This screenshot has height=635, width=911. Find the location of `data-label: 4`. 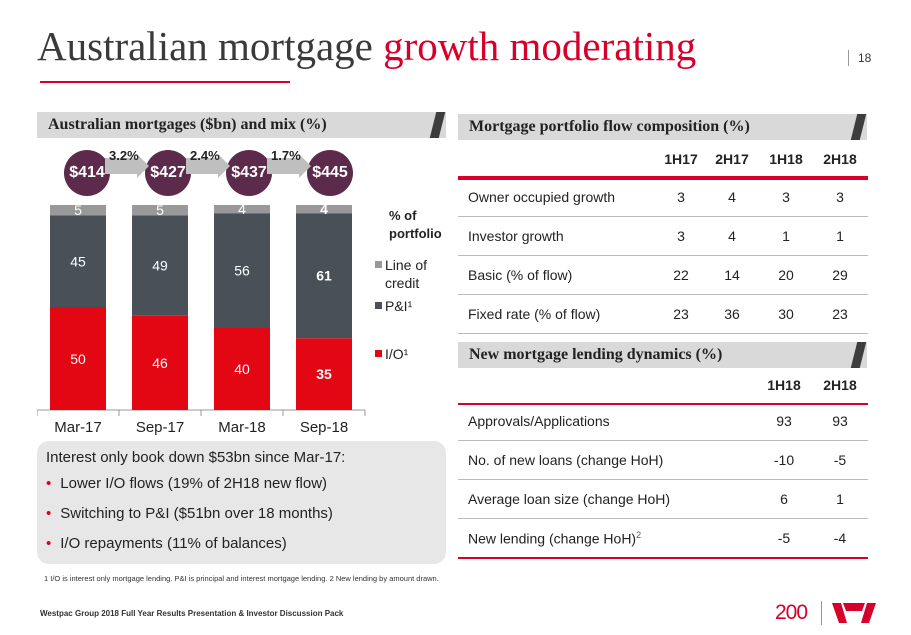

data-label: 4 is located at coordinates (242, 209).